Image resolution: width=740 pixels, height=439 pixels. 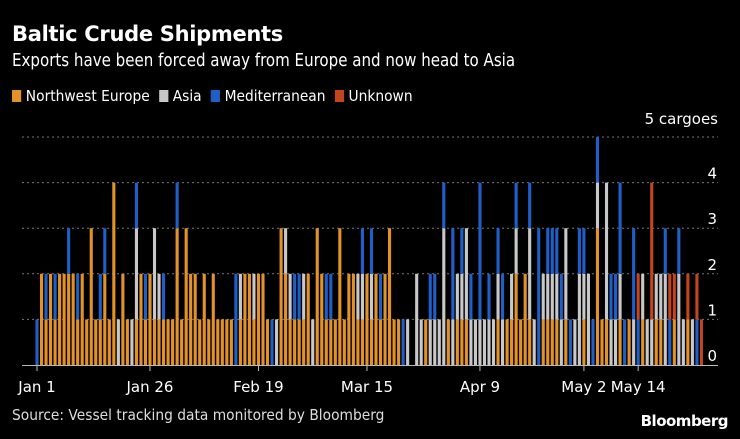 What do you see at coordinates (712, 219) in the screenshot?
I see `y-tick-label: 3` at bounding box center [712, 219].